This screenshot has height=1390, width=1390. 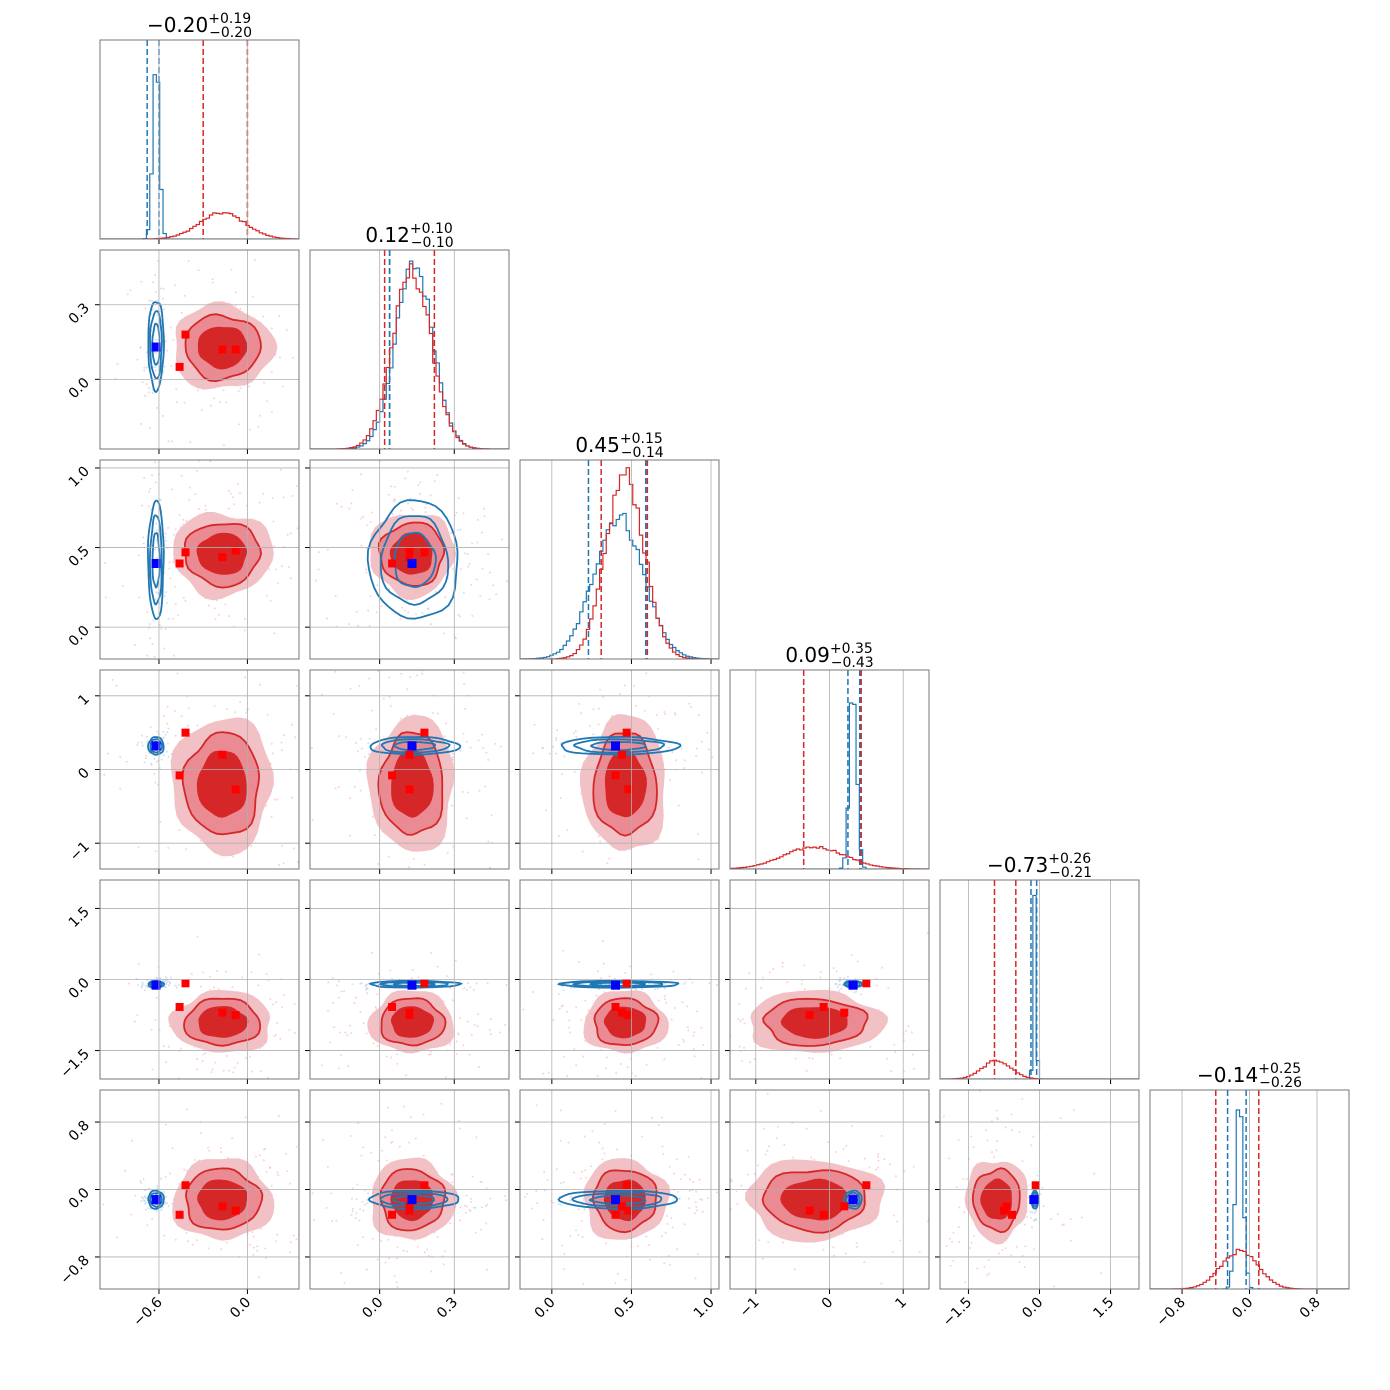 I want to click on panel-frame, so click(x=619, y=769).